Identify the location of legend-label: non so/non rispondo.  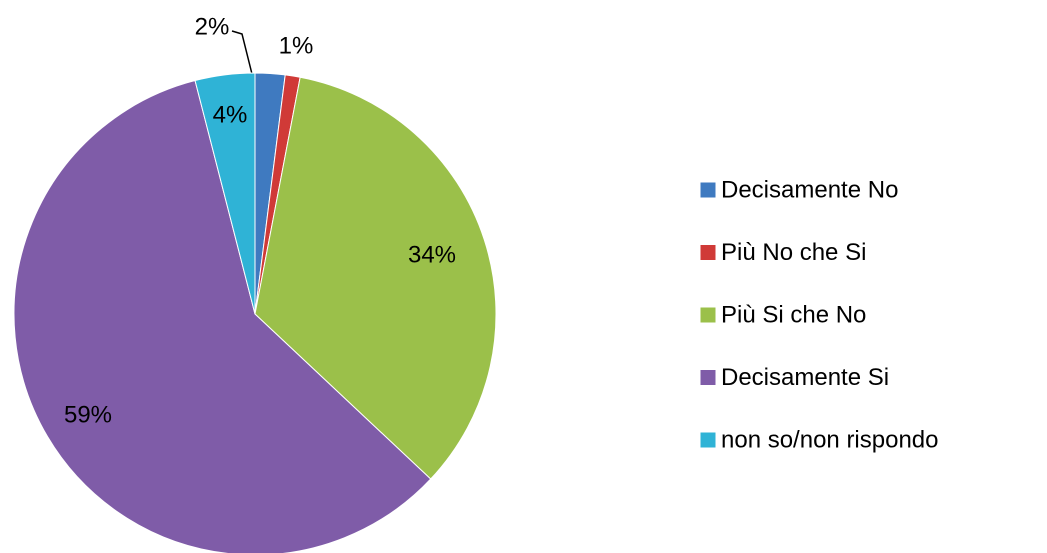
(830, 439).